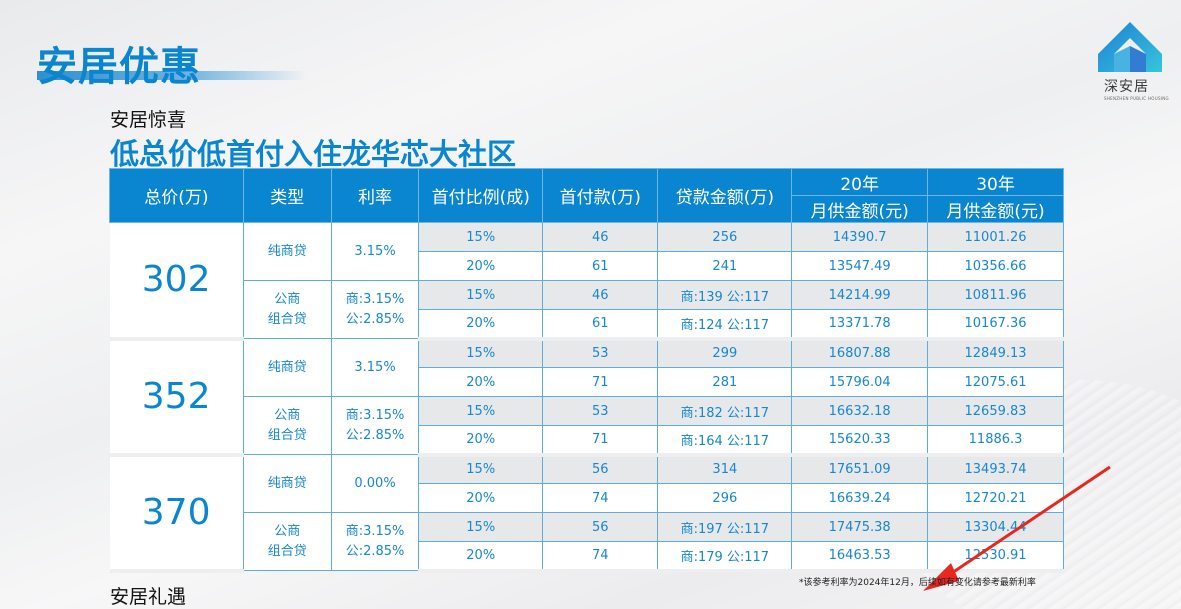 Image resolution: width=1181 pixels, height=609 pixels. What do you see at coordinates (860, 527) in the screenshot?
I see `monthly-20-cell: 17475.38` at bounding box center [860, 527].